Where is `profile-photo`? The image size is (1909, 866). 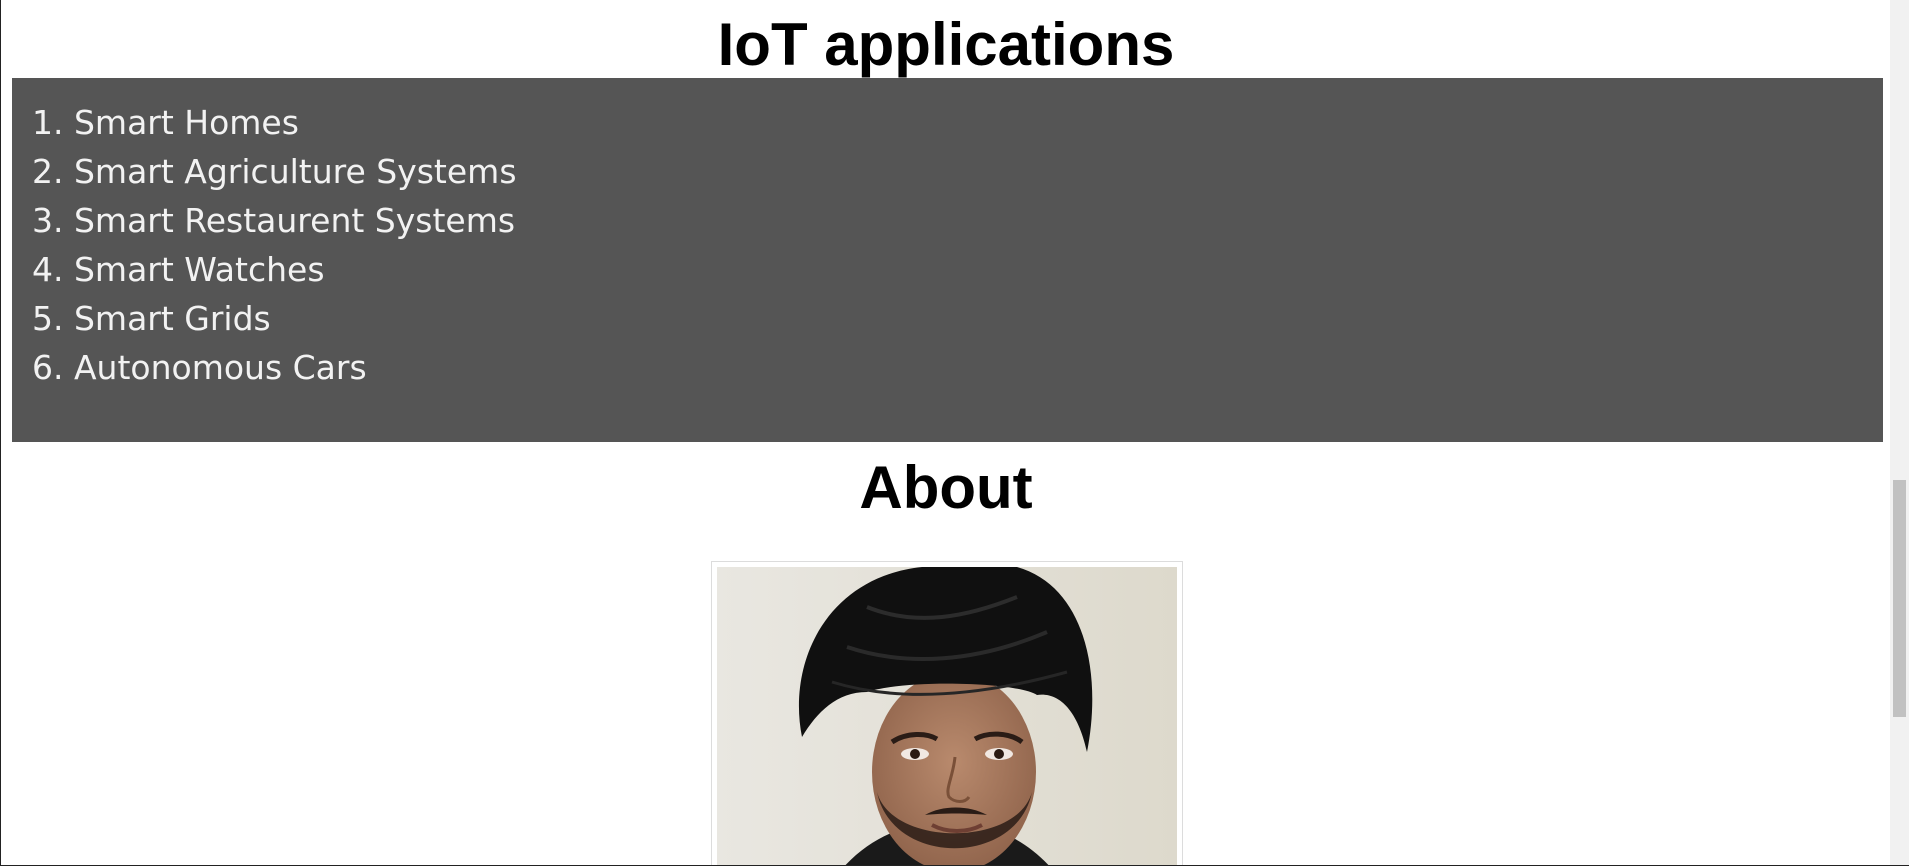 profile-photo is located at coordinates (947, 716).